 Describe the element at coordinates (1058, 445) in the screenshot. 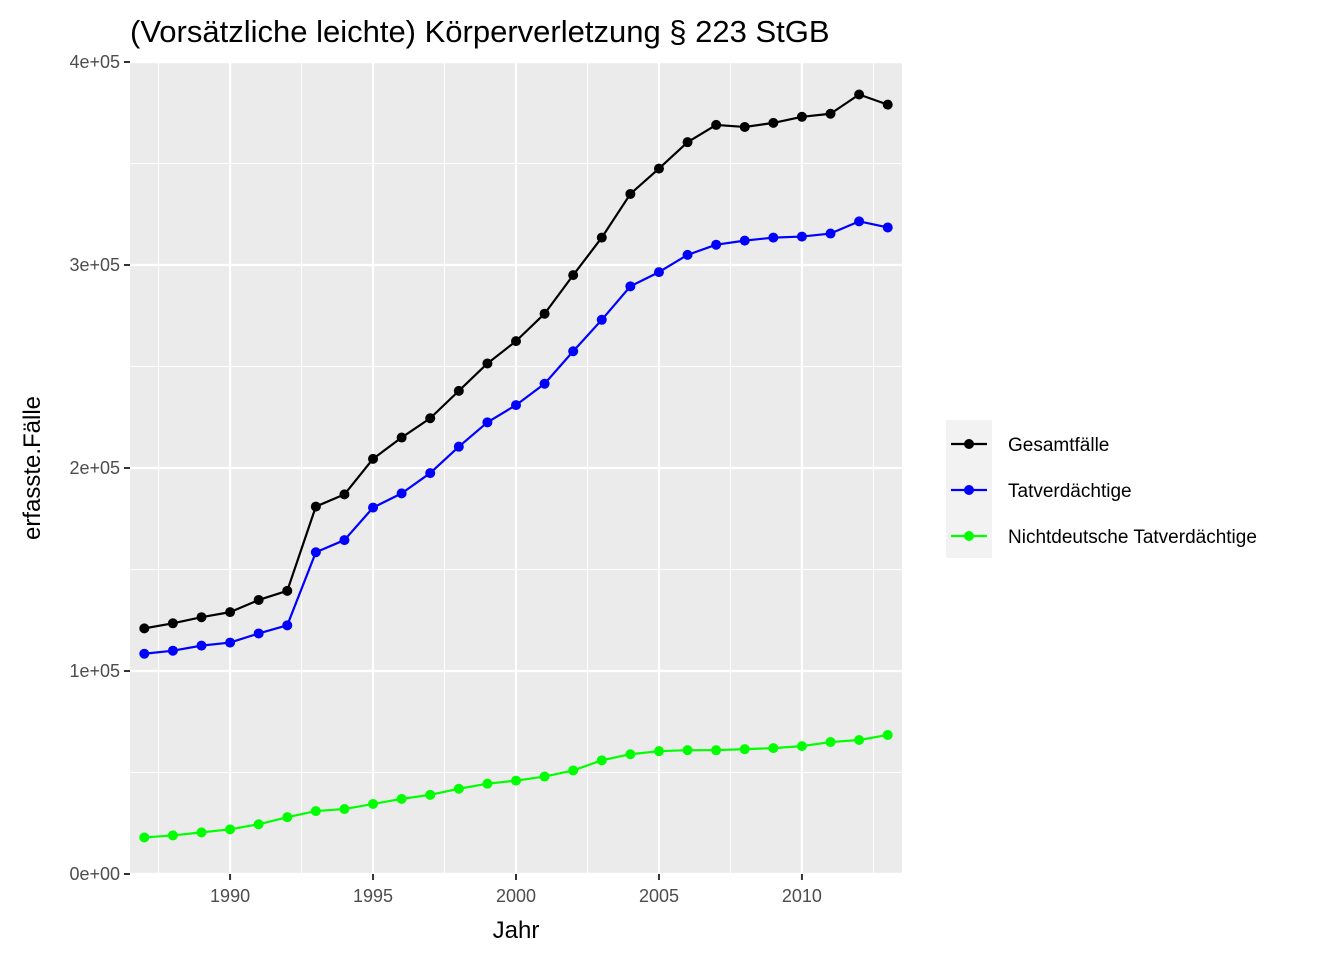

I see `legend-label: Gesamtfälle` at that location.